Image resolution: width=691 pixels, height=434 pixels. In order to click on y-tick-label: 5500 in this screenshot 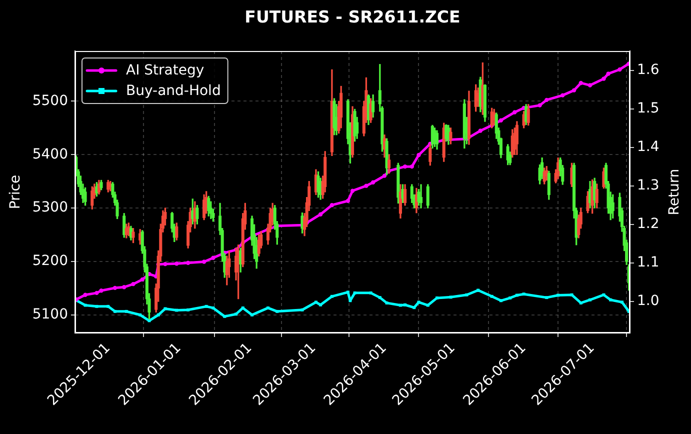, I will do `click(50, 100)`.